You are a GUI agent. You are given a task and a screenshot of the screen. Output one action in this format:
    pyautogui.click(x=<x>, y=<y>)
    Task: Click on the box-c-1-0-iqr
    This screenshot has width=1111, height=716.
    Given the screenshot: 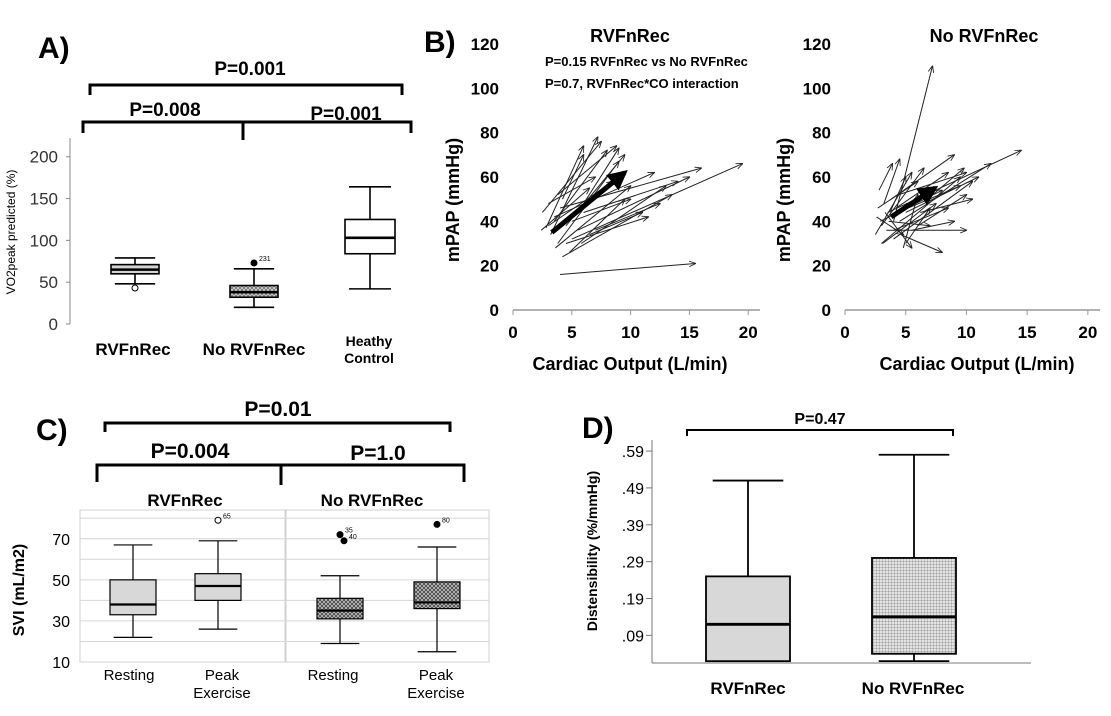 What is the action you would take?
    pyautogui.click(x=340, y=608)
    